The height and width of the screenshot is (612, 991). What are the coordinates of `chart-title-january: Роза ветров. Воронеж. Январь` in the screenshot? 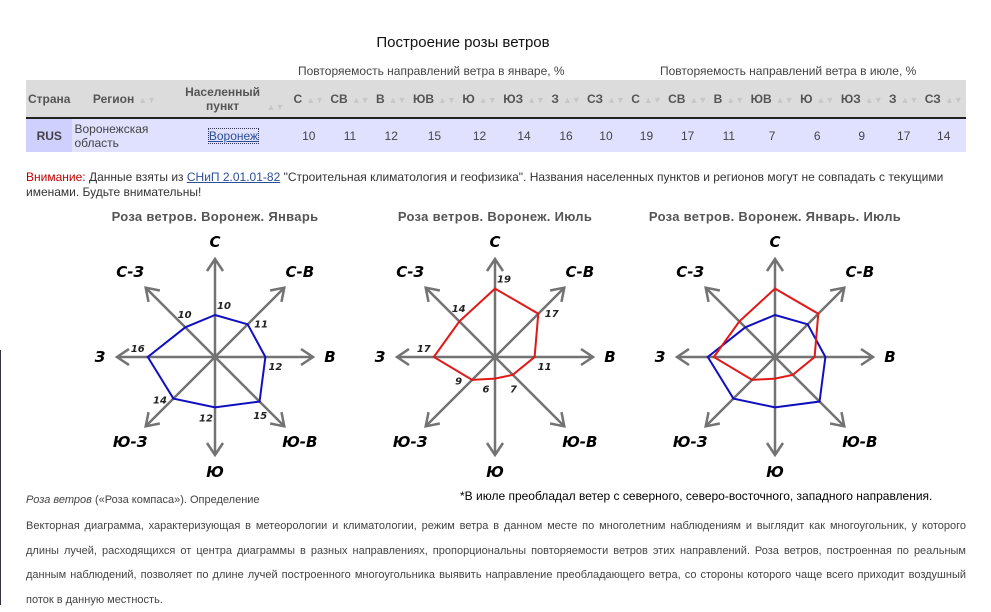 It's located at (215, 216).